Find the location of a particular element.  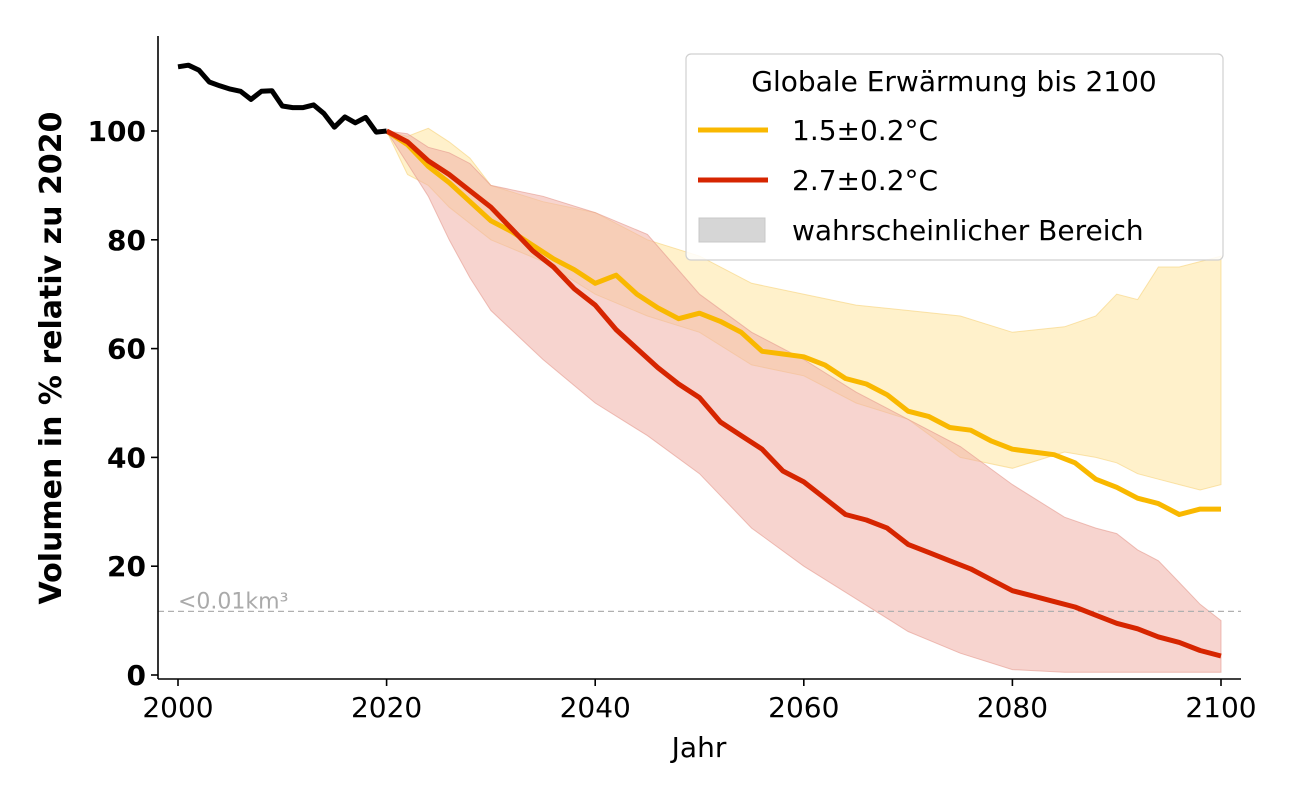

y-tick-label: 40 is located at coordinates (126, 457).